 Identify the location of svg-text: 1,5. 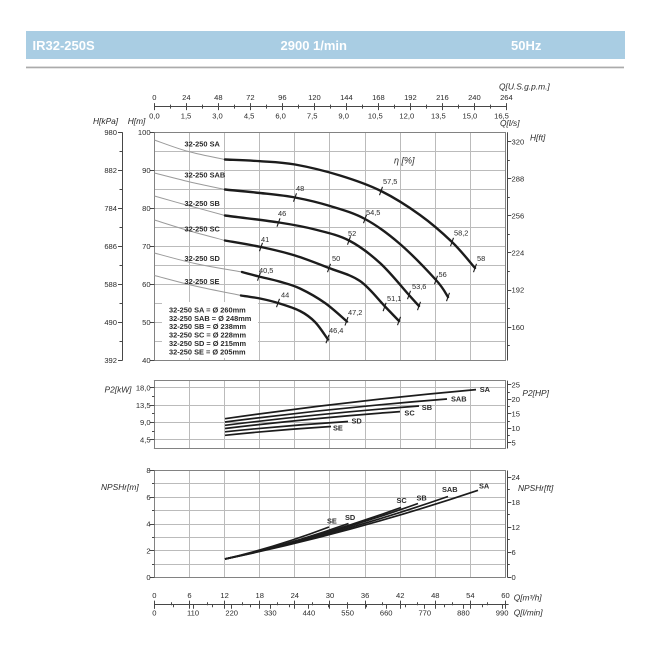
(186, 115).